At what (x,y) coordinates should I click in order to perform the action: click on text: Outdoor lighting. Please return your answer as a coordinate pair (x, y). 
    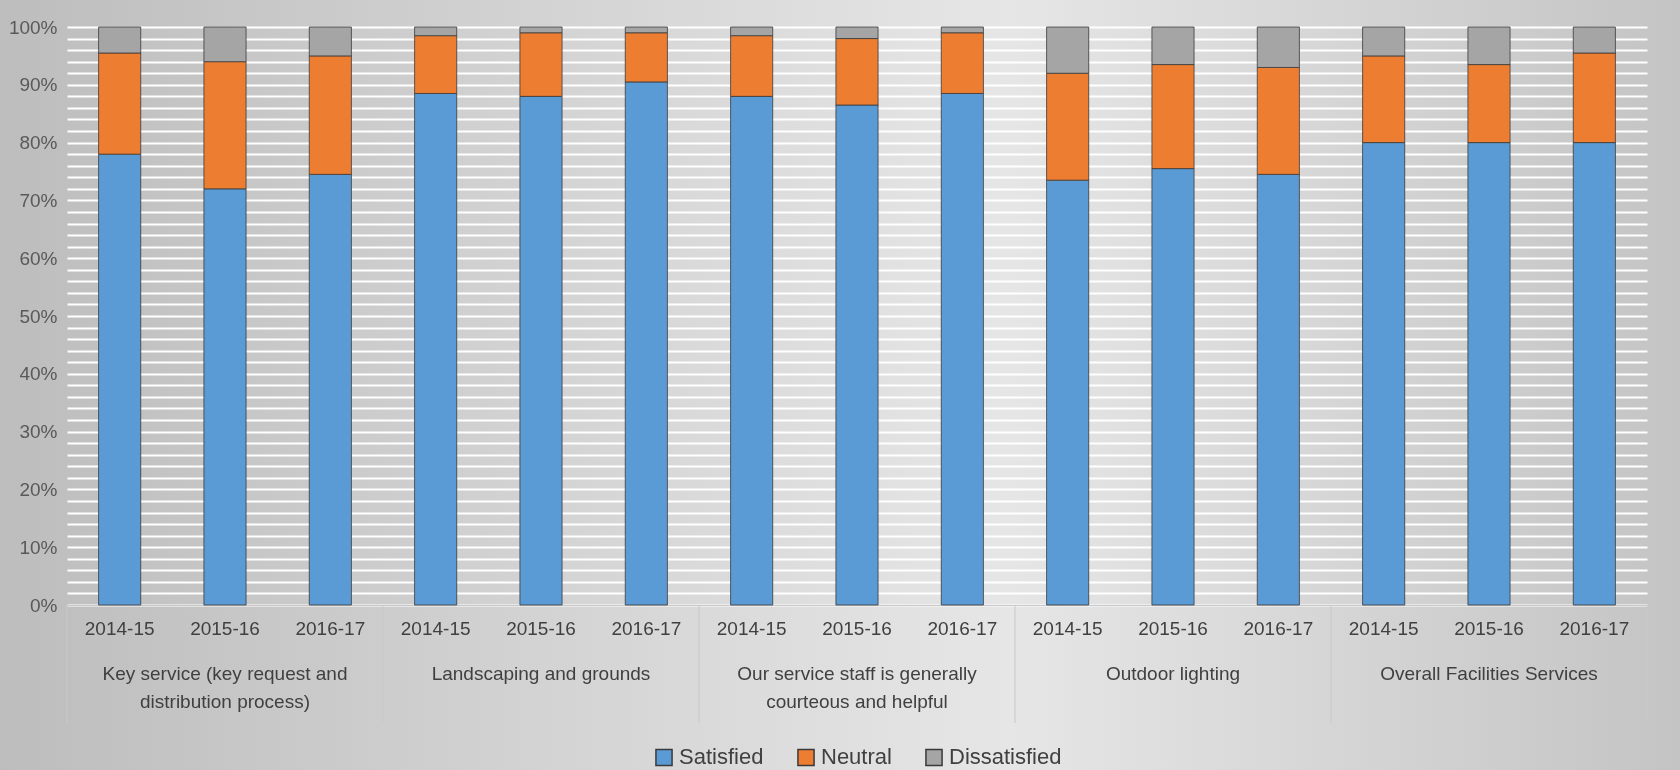
    Looking at the image, I should click on (1173, 673).